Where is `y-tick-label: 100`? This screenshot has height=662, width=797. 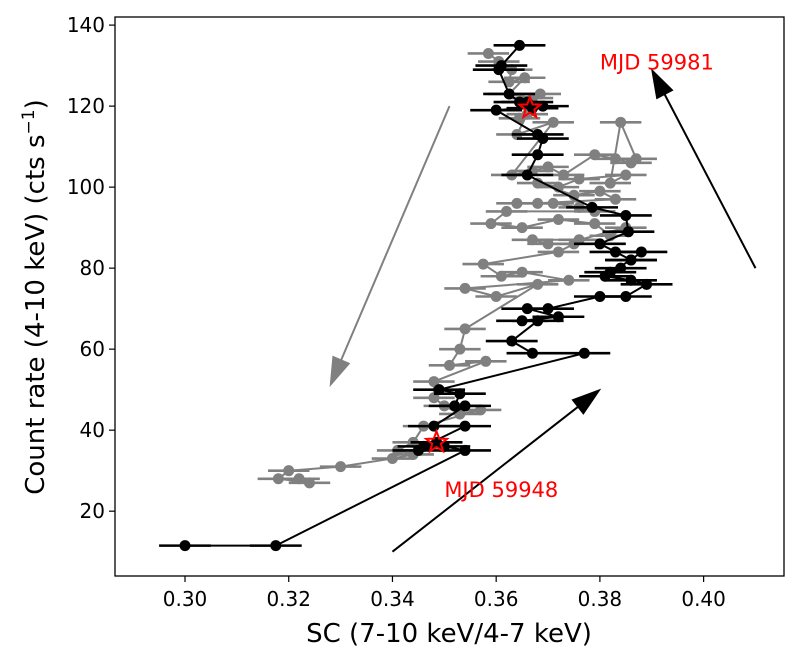
y-tick-label: 100 is located at coordinates (86, 187).